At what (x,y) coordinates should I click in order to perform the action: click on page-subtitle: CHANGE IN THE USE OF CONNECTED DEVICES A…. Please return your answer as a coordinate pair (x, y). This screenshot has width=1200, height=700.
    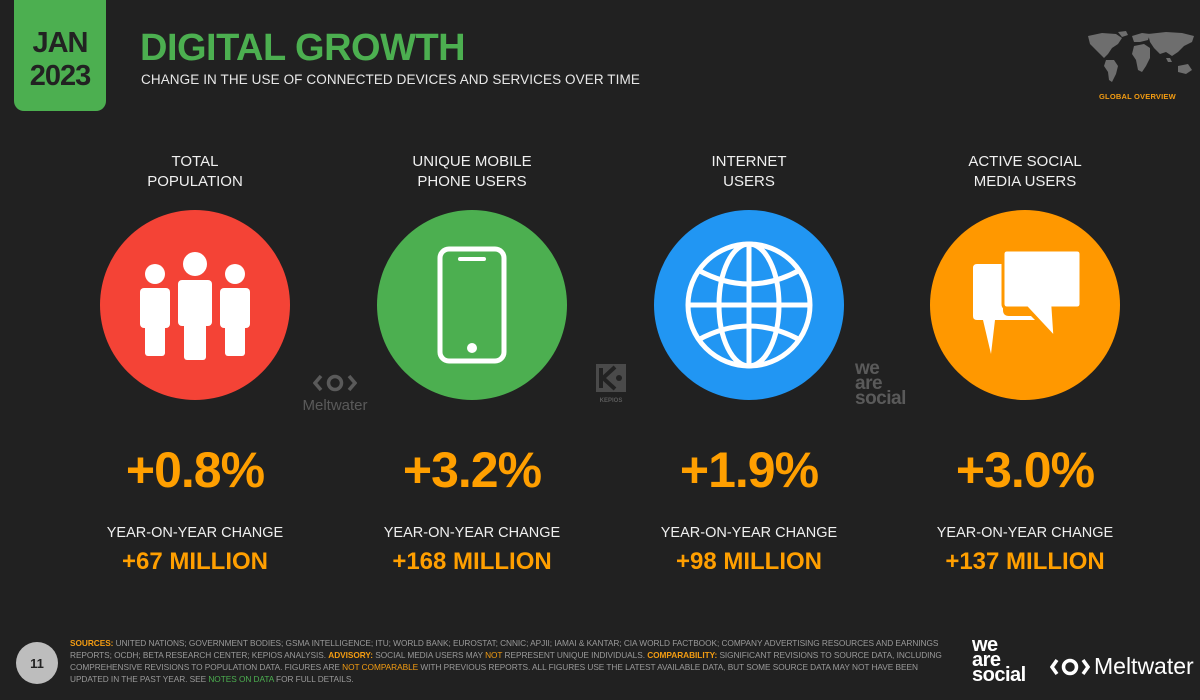
    Looking at the image, I should click on (390, 79).